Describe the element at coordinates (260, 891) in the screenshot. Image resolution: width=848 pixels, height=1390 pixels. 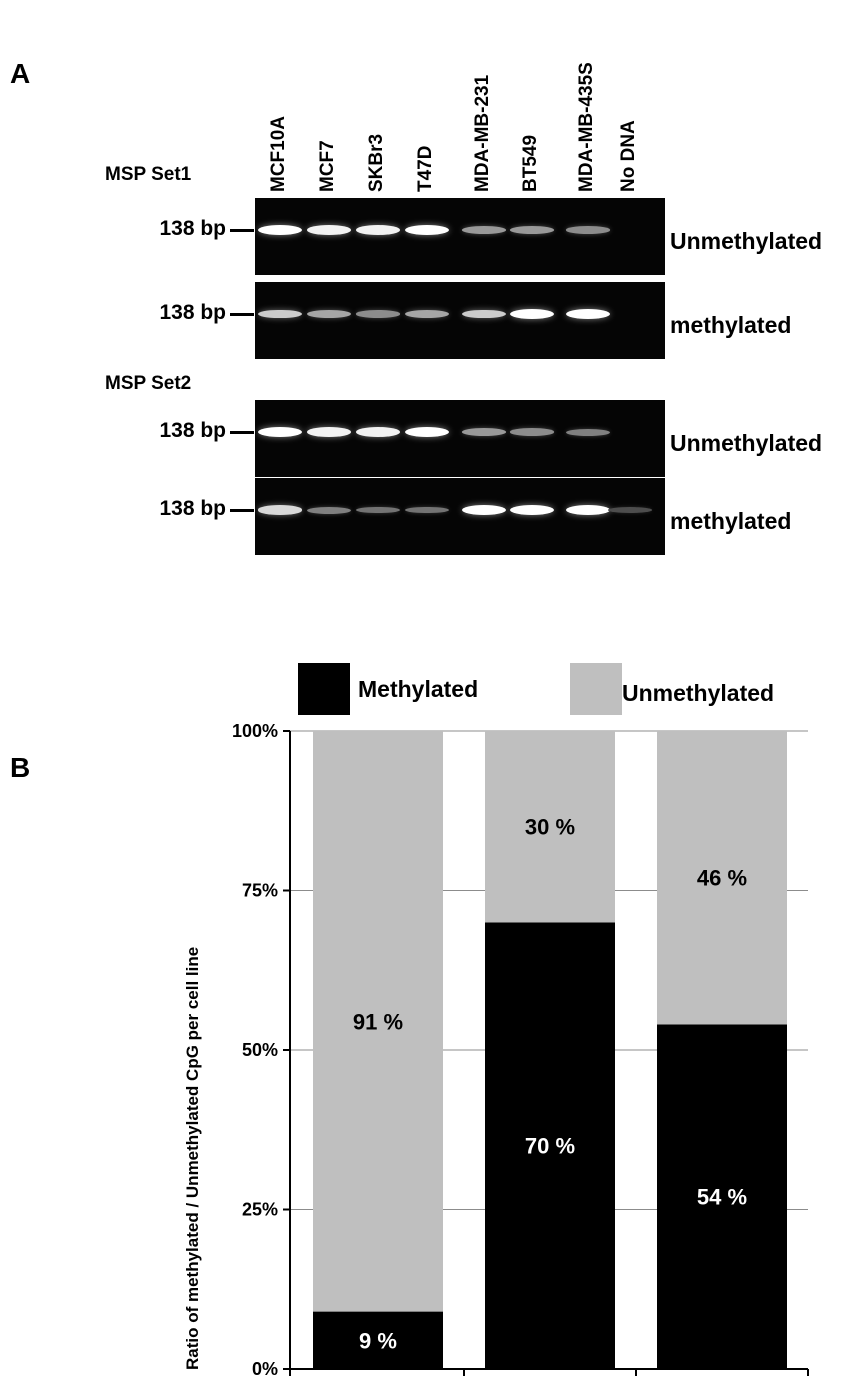
I see `y-tick-label: 75%` at that location.